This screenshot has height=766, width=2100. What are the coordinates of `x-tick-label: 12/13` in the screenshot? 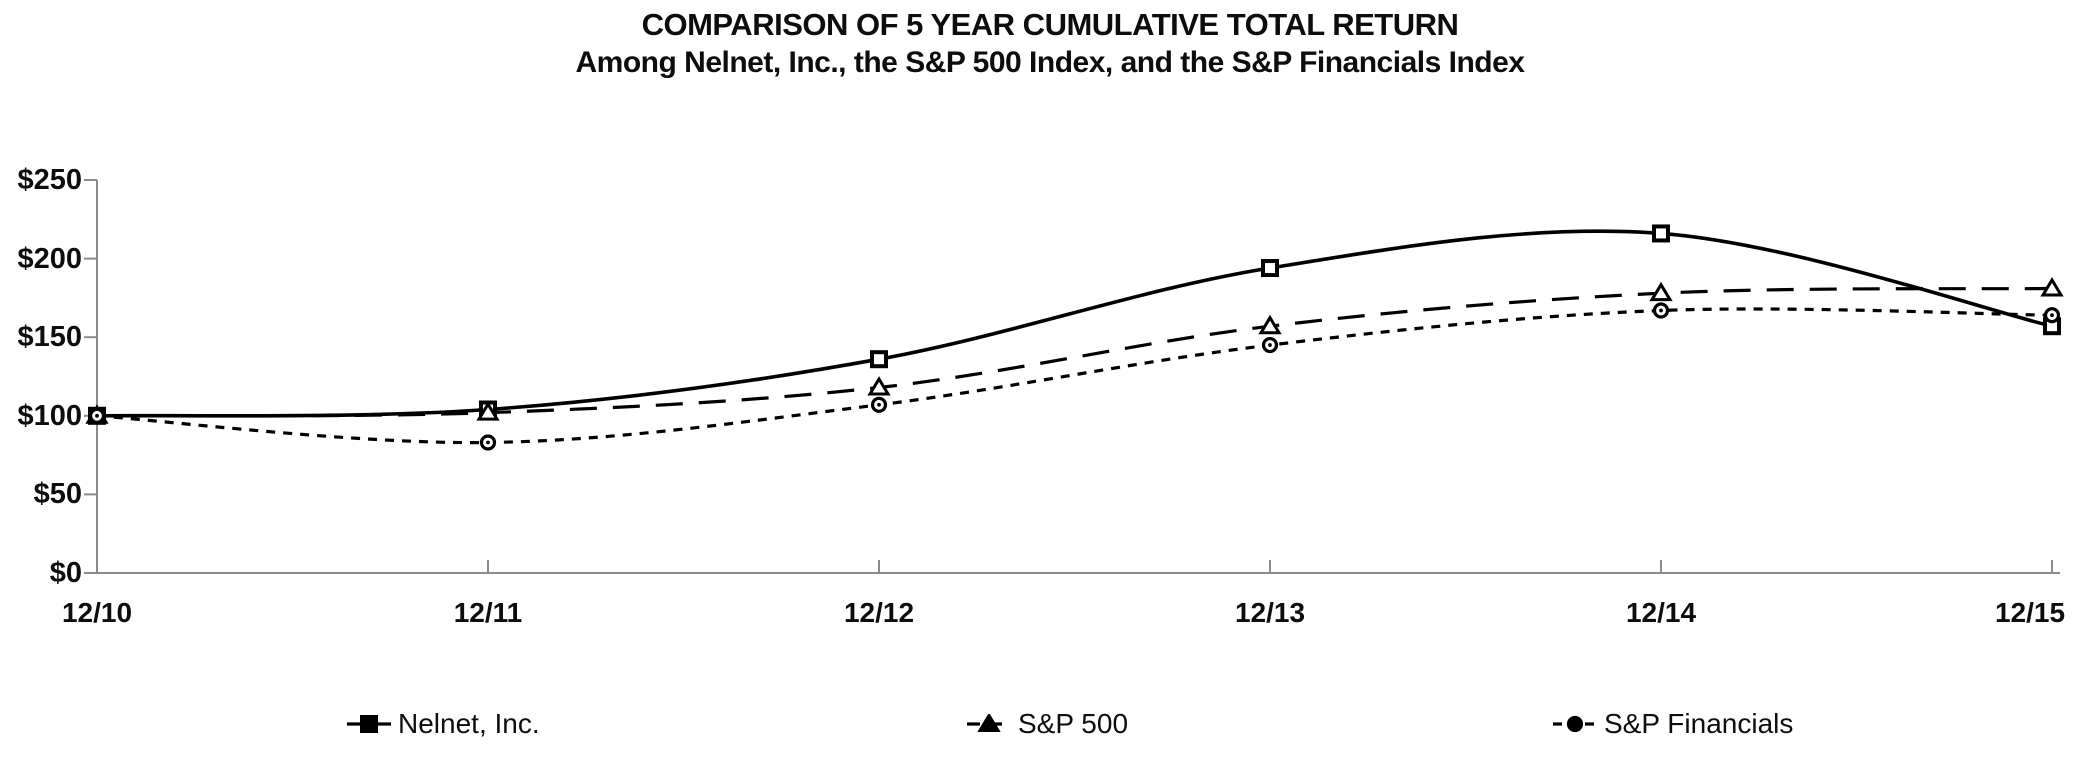 It's located at (1270, 612).